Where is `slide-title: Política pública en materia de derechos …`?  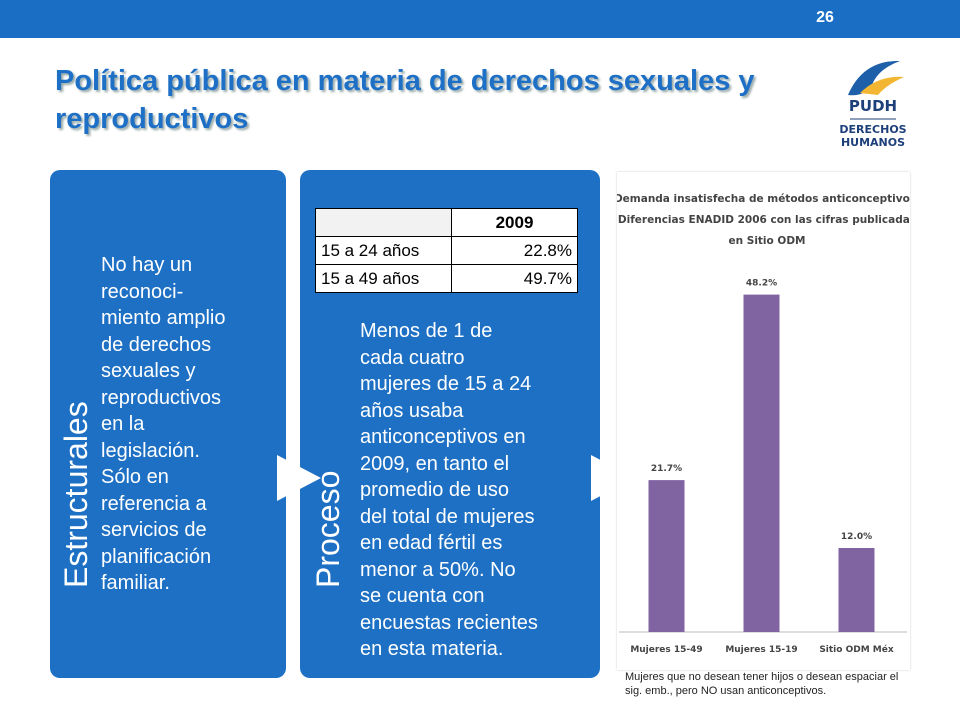 slide-title: Política pública en materia de derechos … is located at coordinates (405, 100).